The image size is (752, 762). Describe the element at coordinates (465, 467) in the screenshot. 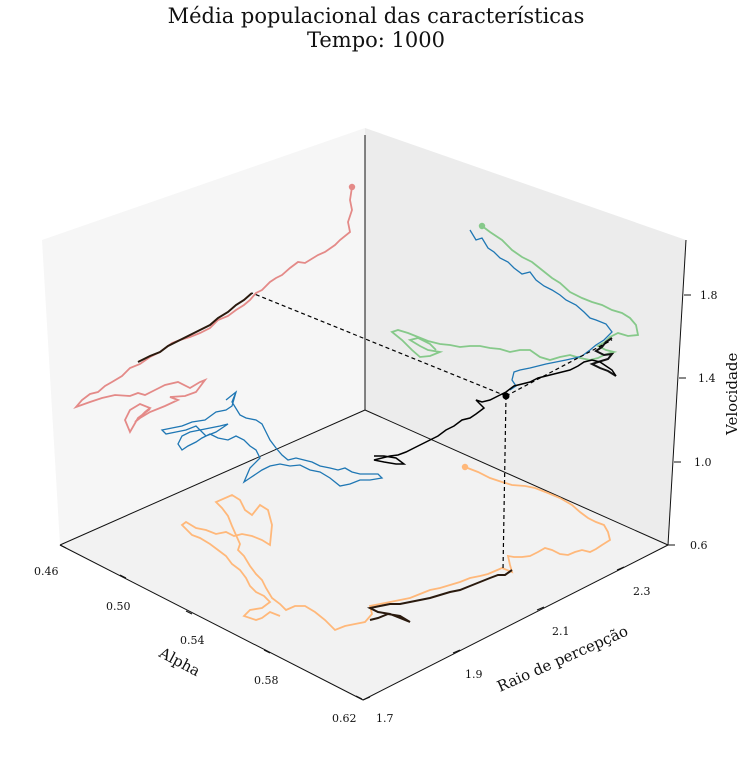

I see `endpoint-alpha-raio` at that location.